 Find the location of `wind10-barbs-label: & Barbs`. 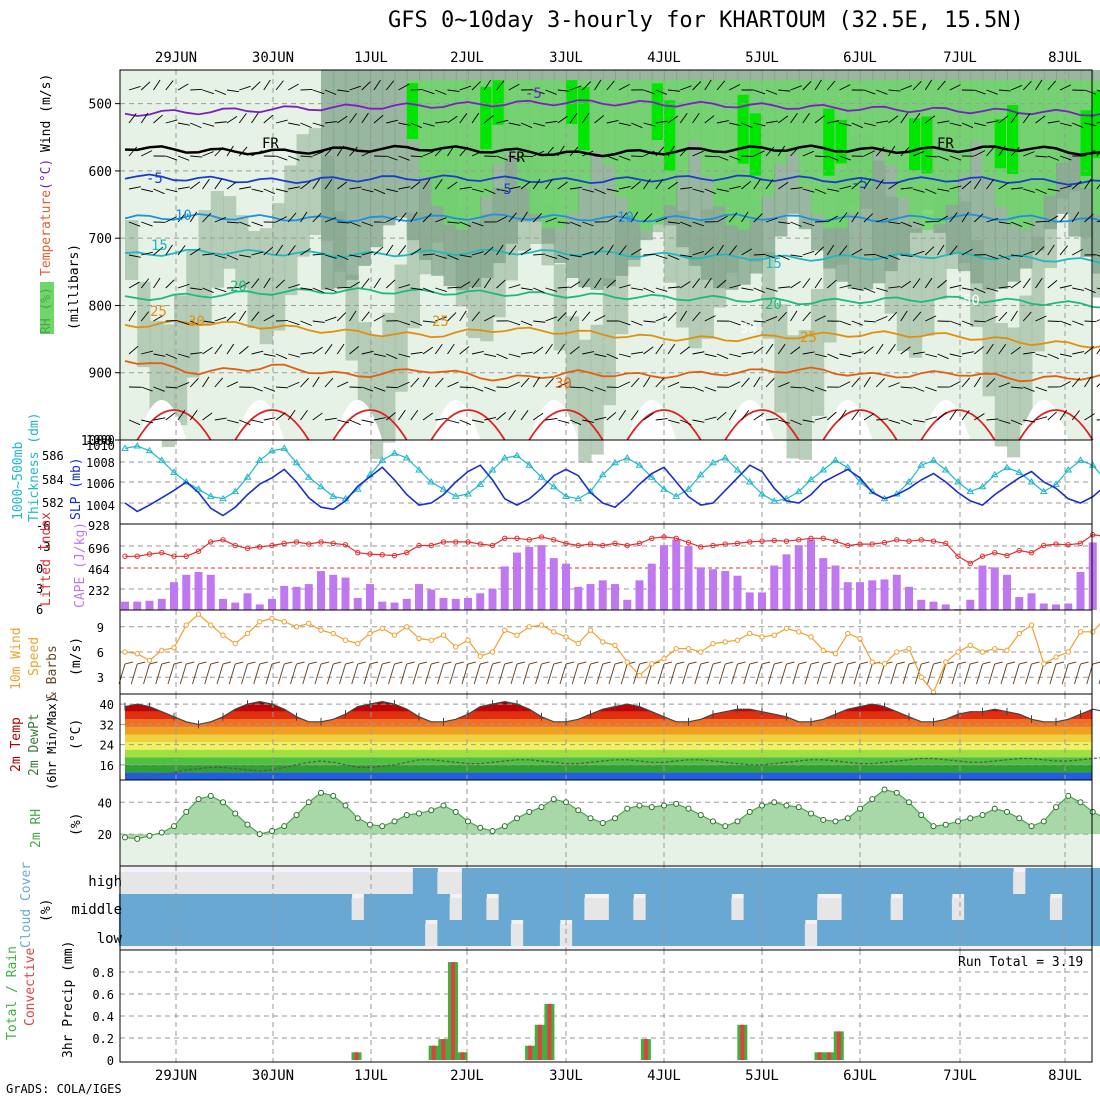

wind10-barbs-label: & Barbs is located at coordinates (52, 672).